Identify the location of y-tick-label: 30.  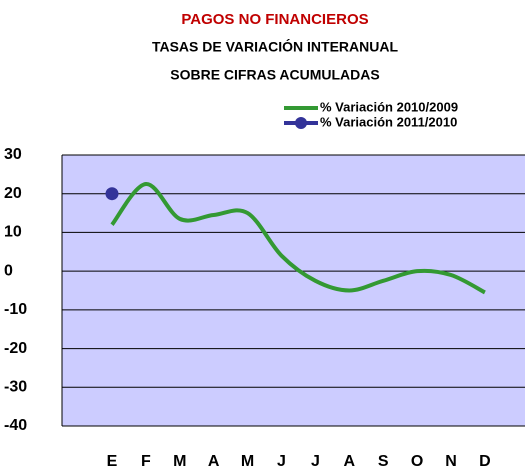
(13, 154).